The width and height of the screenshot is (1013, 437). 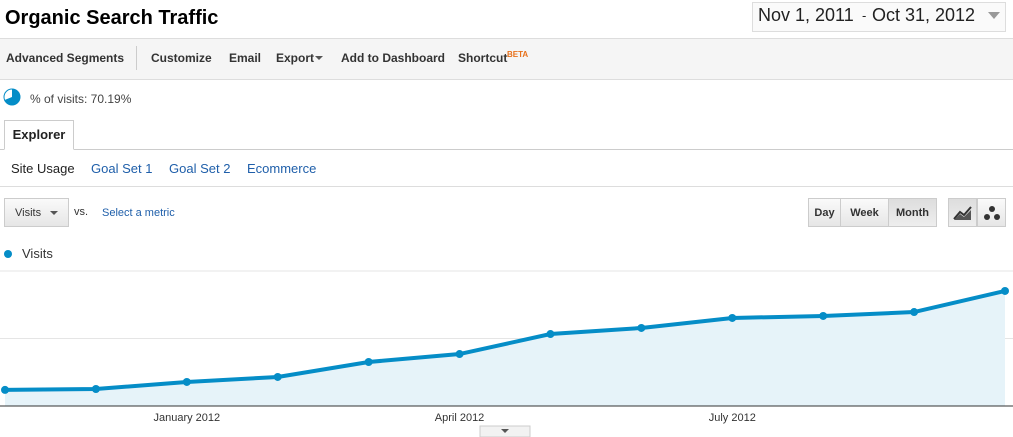 What do you see at coordinates (506, 186) in the screenshot?
I see `divider` at bounding box center [506, 186].